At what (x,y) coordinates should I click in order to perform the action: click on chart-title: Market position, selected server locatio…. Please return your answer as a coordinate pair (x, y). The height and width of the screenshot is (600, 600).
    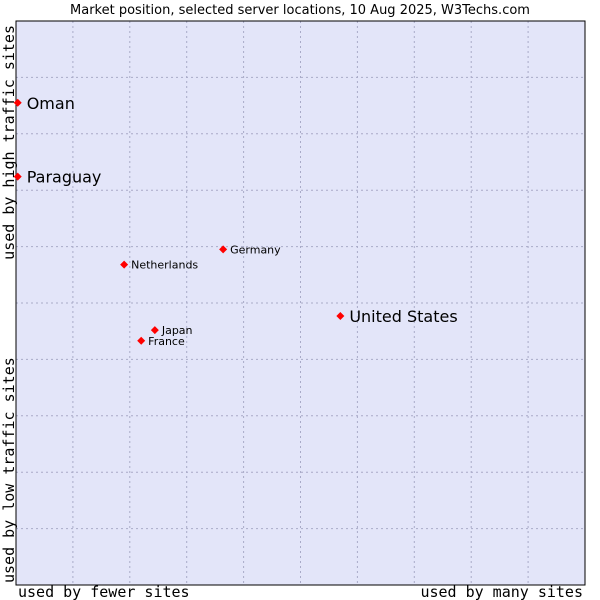
    Looking at the image, I should click on (300, 10).